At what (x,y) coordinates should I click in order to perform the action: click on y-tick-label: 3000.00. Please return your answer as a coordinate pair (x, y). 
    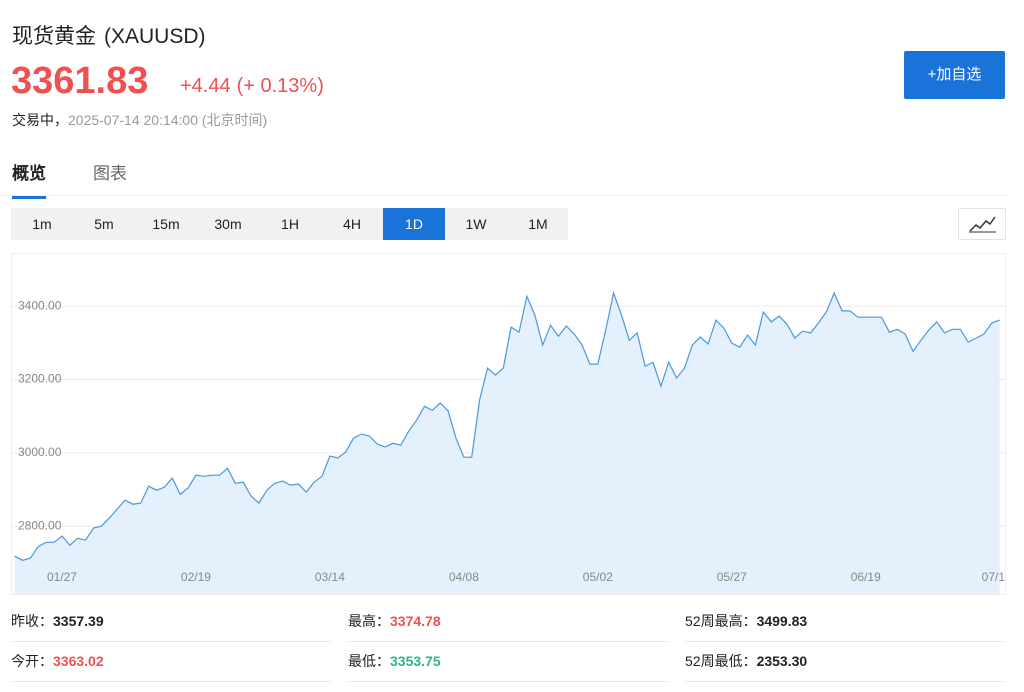
    Looking at the image, I should click on (40, 452).